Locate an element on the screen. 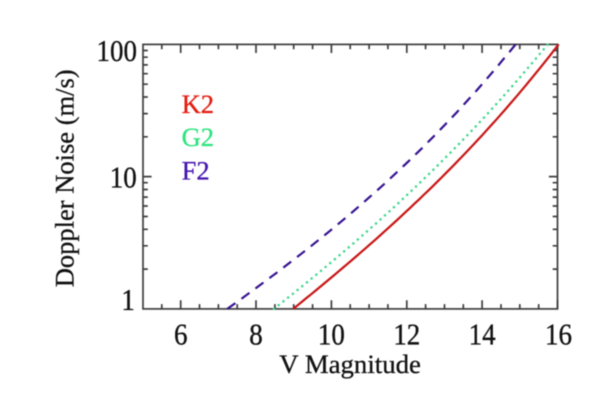 The height and width of the screenshot is (400, 600). svg-text: 8 is located at coordinates (255, 335).